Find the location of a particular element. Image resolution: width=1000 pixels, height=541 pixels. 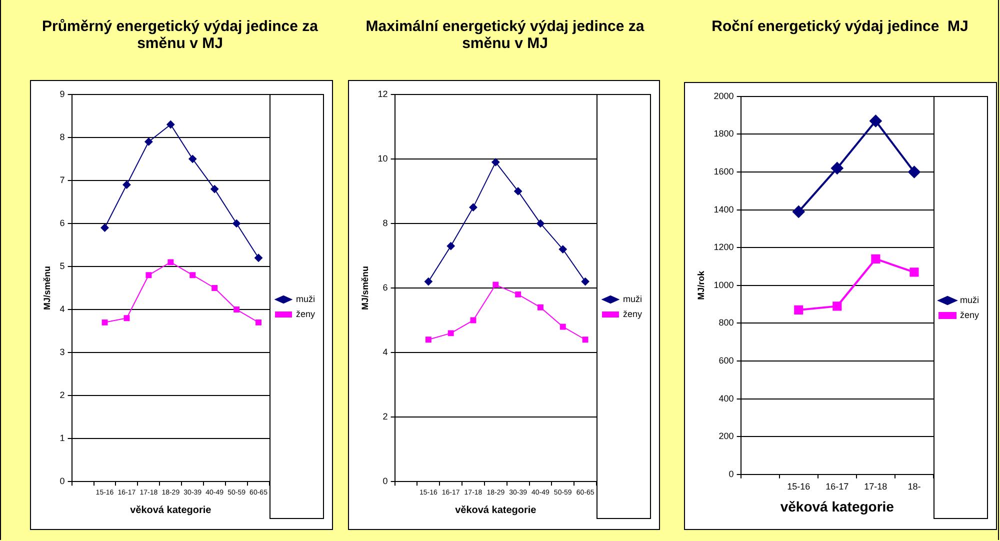

y-tick-label: 600 is located at coordinates (726, 360).